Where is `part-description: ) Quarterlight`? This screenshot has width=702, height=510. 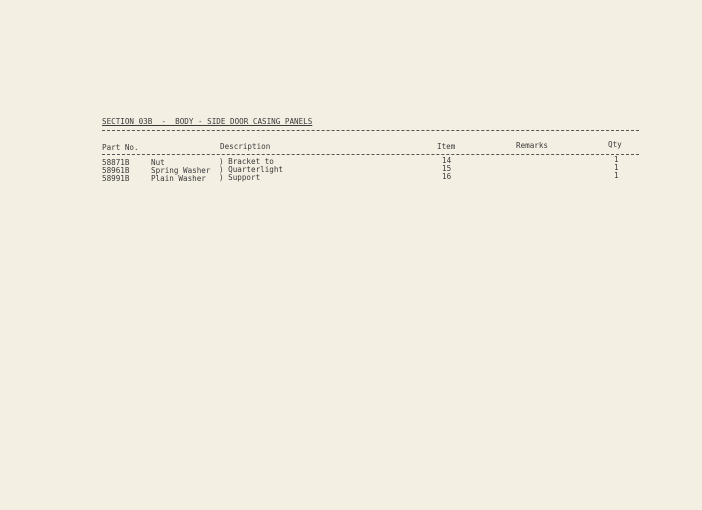
part-description: ) Quarterlight is located at coordinates (251, 169).